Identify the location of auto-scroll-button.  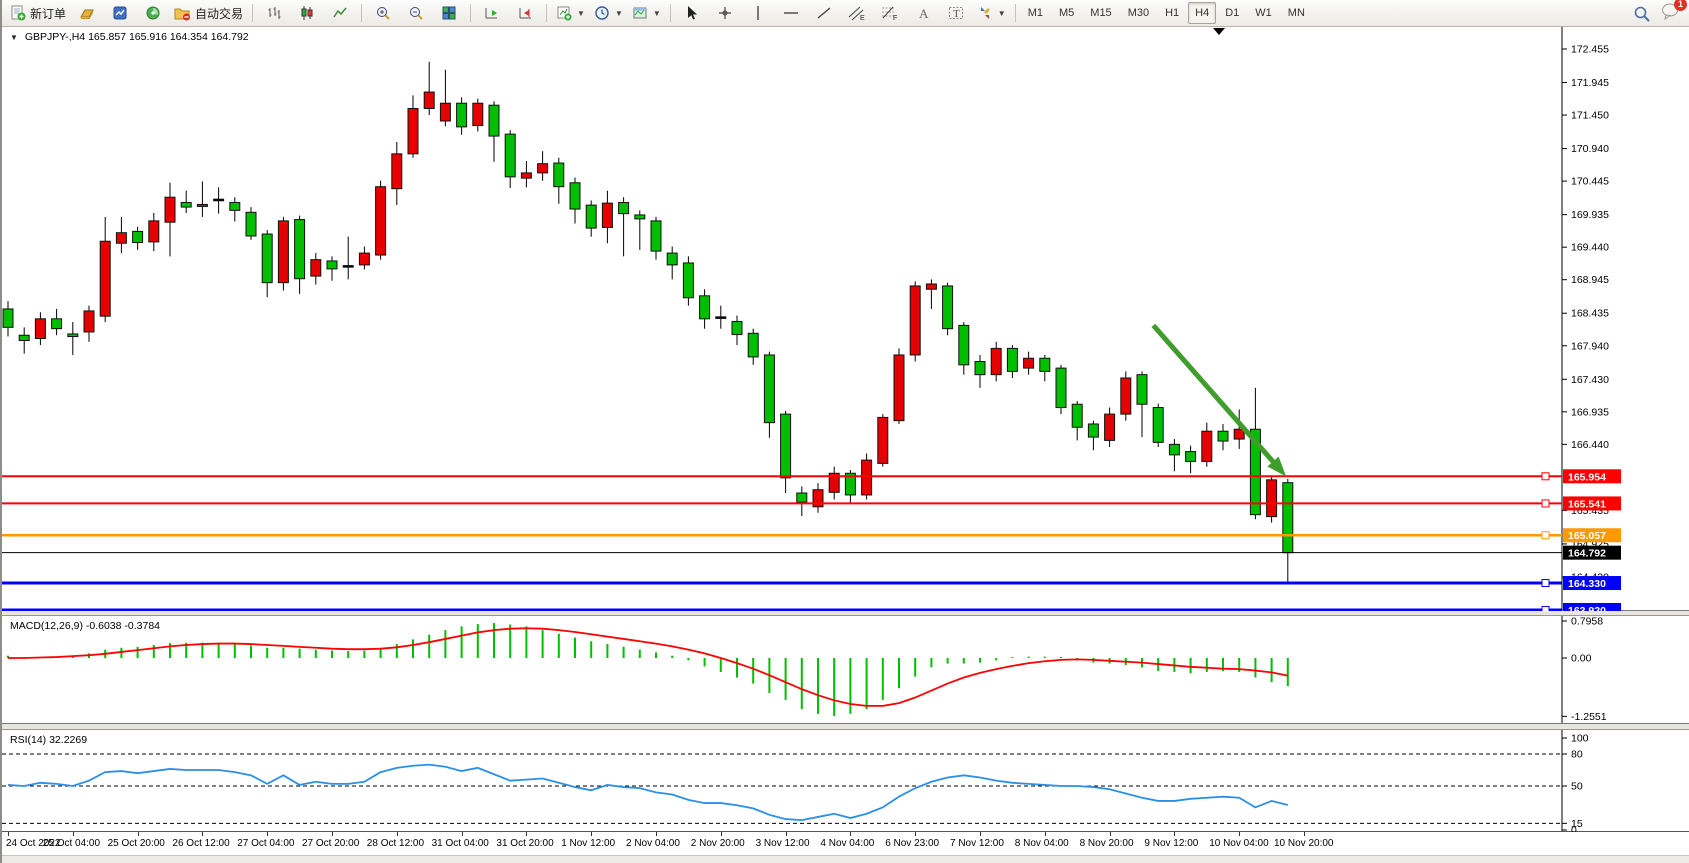
(492, 13).